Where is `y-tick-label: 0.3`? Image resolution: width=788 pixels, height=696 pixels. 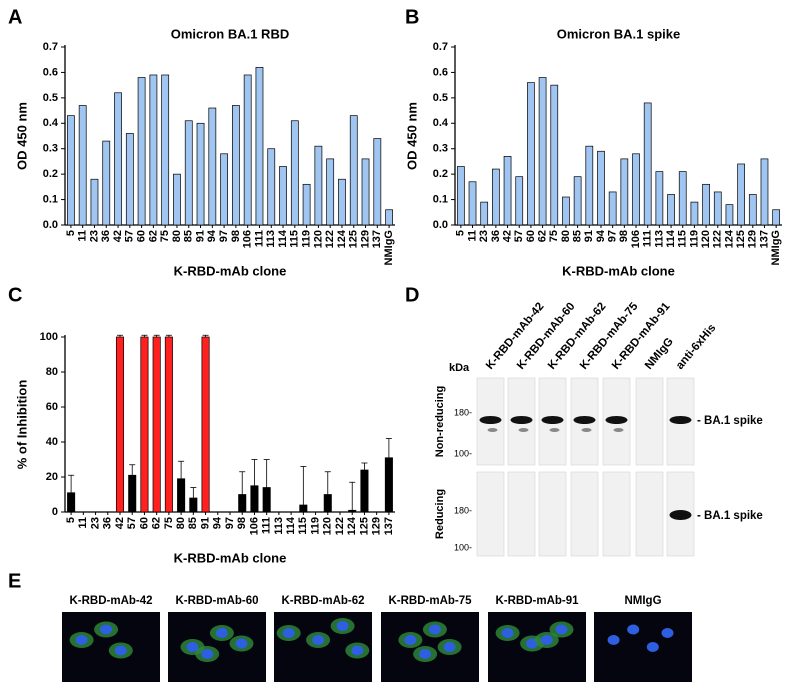
y-tick-label: 0.3 is located at coordinates (440, 149).